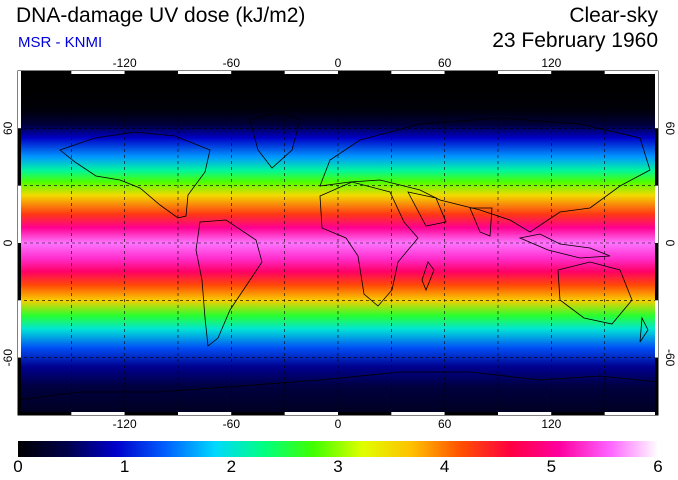 The width and height of the screenshot is (678, 480). What do you see at coordinates (369, 244) in the screenshot?
I see `coastline-africa` at bounding box center [369, 244].